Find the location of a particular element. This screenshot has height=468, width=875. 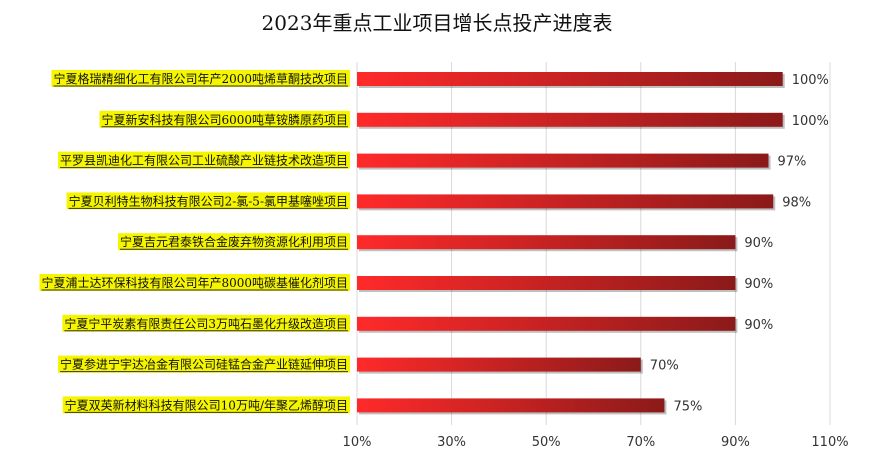

category-label: 宁夏吉元君泰铁合金废弃物资源化利用项目 is located at coordinates (234, 241).